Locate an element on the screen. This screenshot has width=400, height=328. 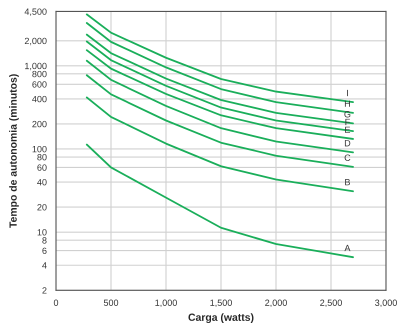
y-tick-label: 8 is located at coordinates (44, 240).